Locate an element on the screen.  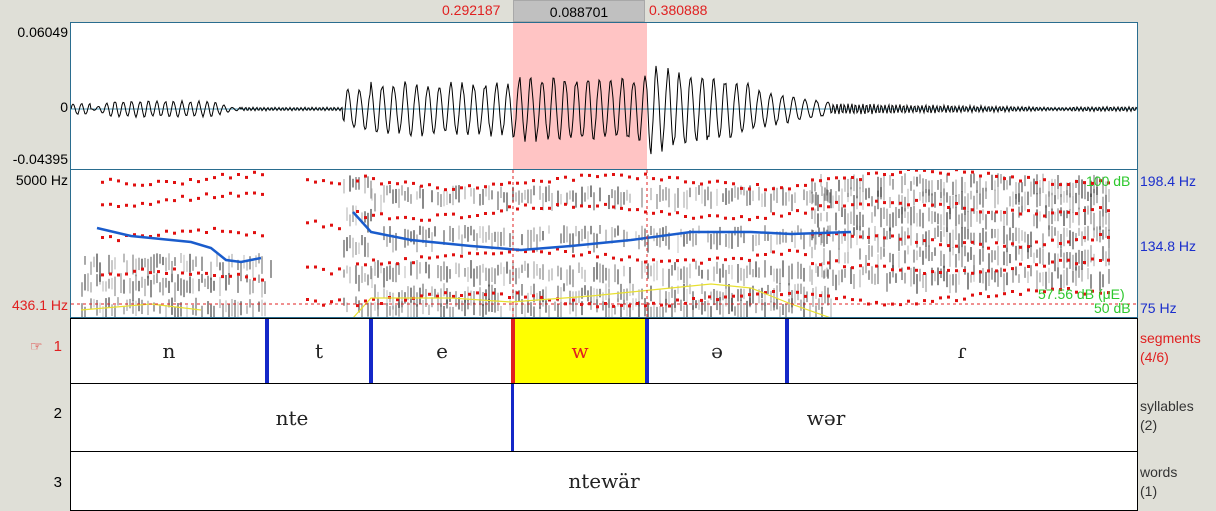
tier-words: ntewär is located at coordinates (604, 481).